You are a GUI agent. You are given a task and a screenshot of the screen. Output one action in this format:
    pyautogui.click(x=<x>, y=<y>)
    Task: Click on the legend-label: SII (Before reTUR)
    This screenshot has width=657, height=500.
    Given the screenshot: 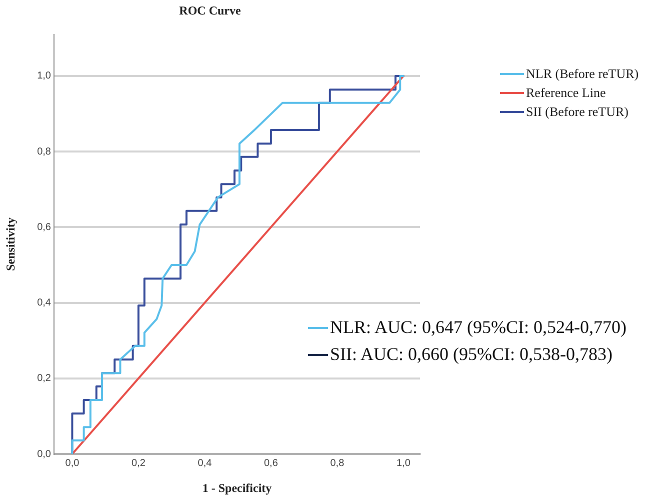 What is the action you would take?
    pyautogui.click(x=577, y=112)
    